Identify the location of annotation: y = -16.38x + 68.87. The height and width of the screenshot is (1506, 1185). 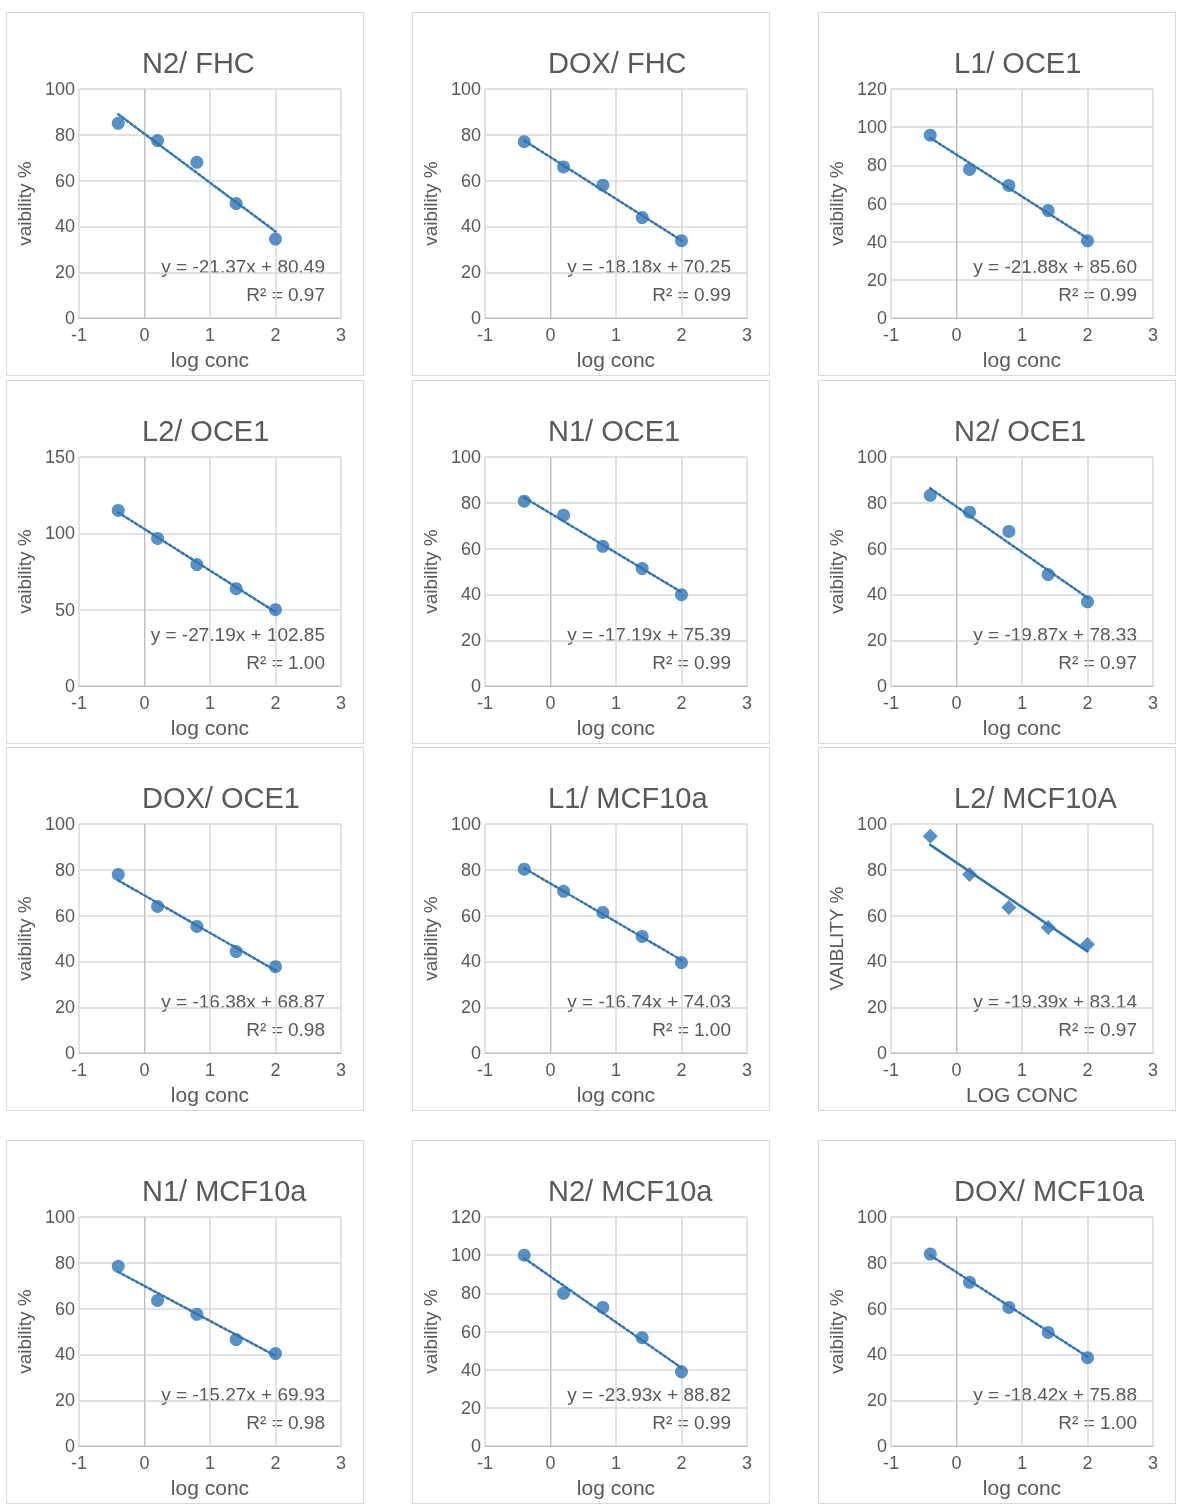
(243, 1001).